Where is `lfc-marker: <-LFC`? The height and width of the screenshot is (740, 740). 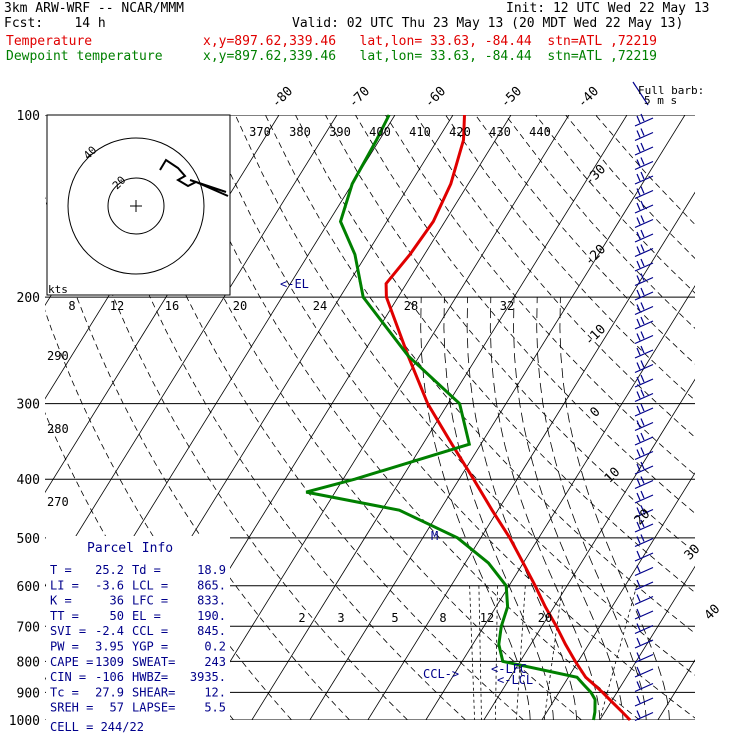 lfc-marker: <-LFC is located at coordinates (509, 669).